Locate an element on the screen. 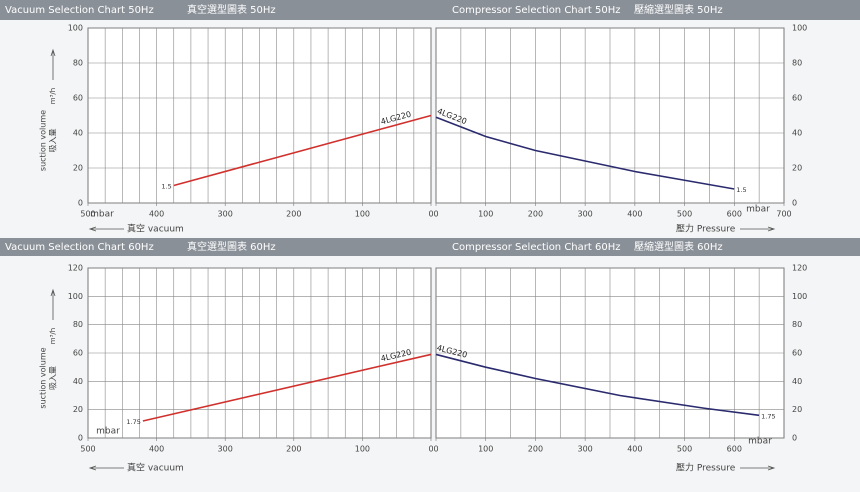  chart-title: Compressor Selection Chart 50Hz is located at coordinates (536, 10).